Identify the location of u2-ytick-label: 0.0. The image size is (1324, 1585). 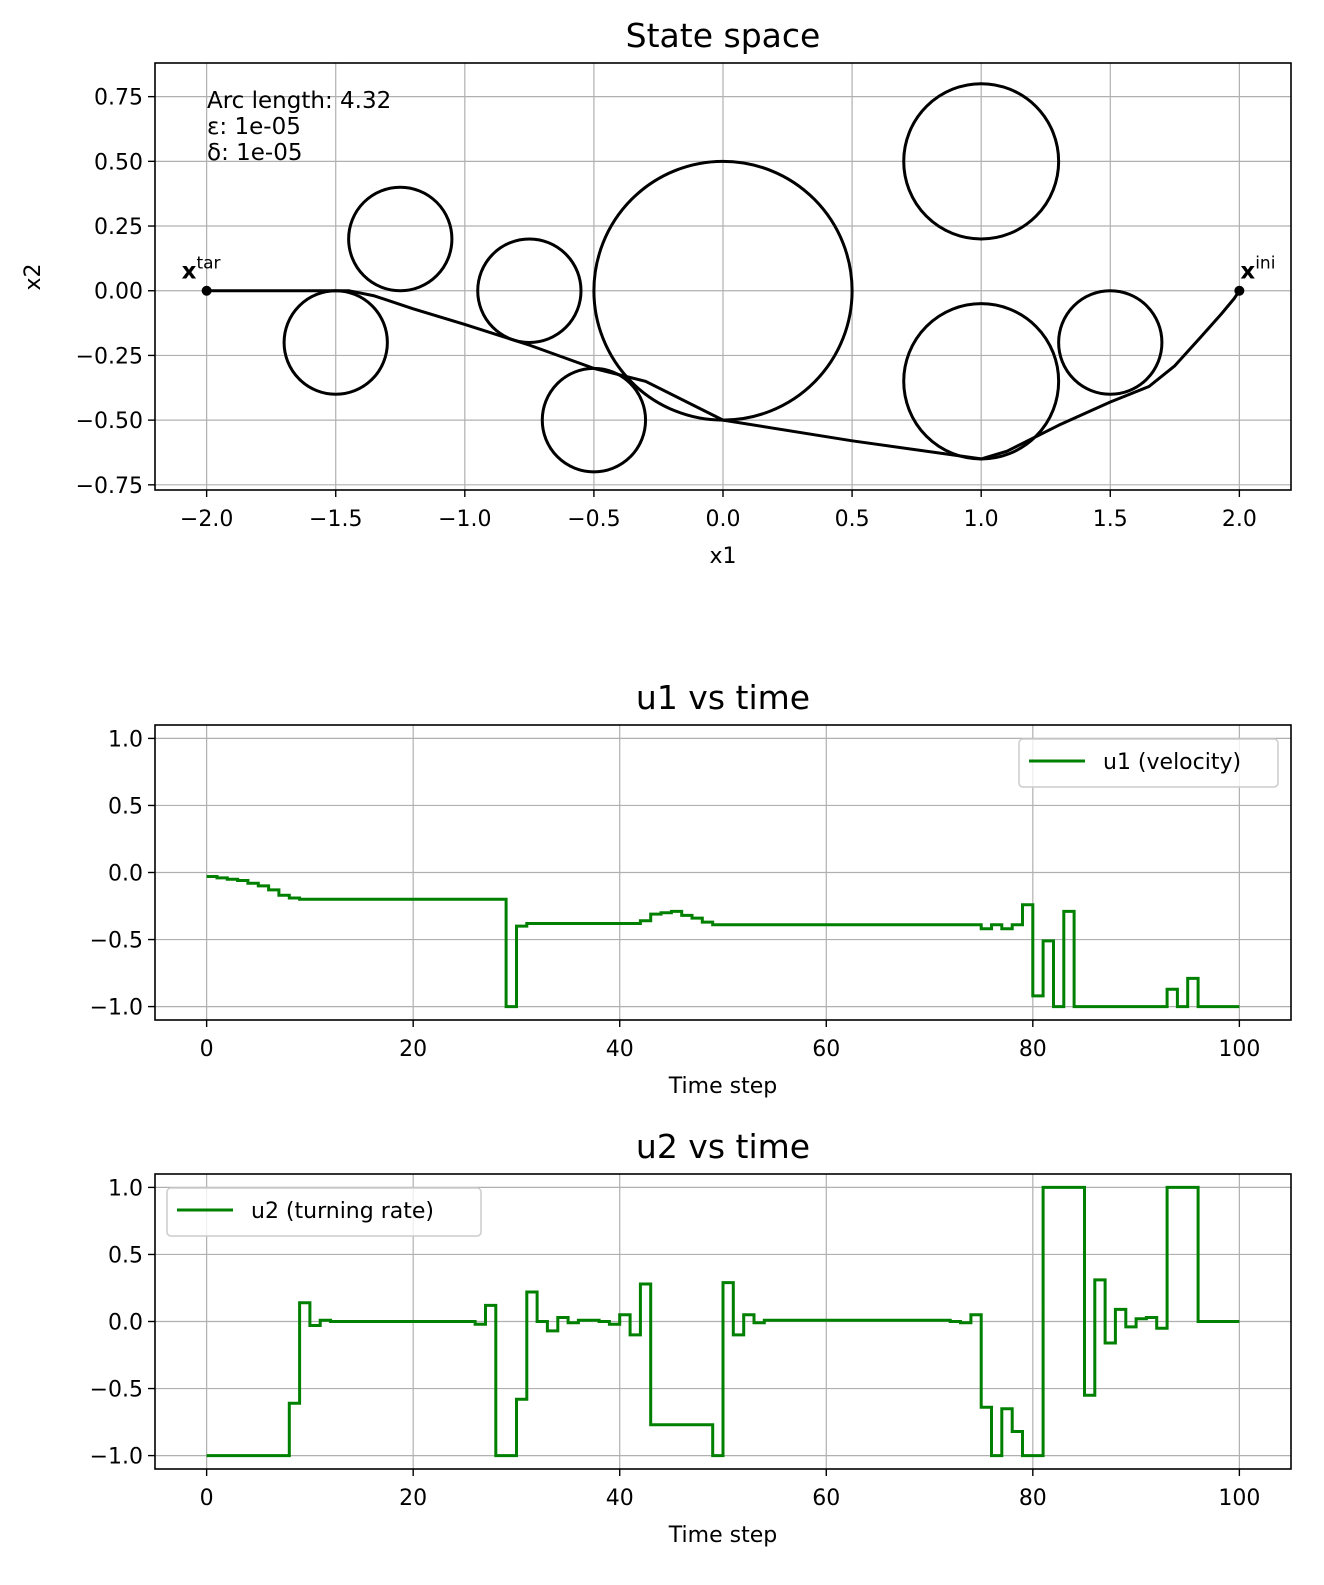
(125, 1323).